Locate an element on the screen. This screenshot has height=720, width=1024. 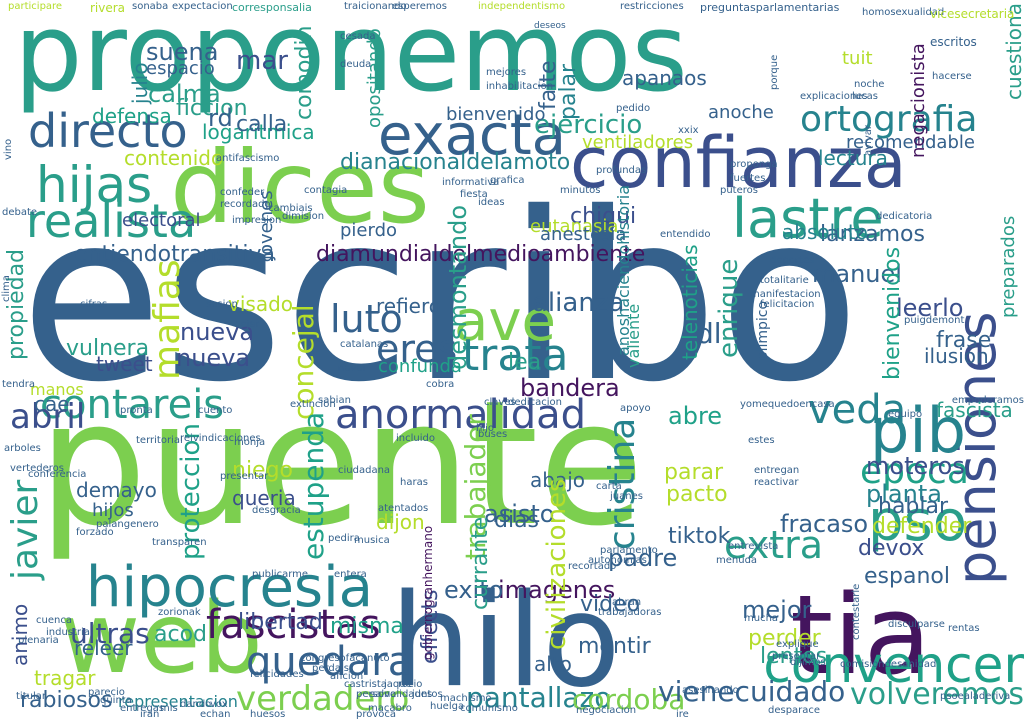
word-cloud-word: misma is located at coordinates (367, 626).